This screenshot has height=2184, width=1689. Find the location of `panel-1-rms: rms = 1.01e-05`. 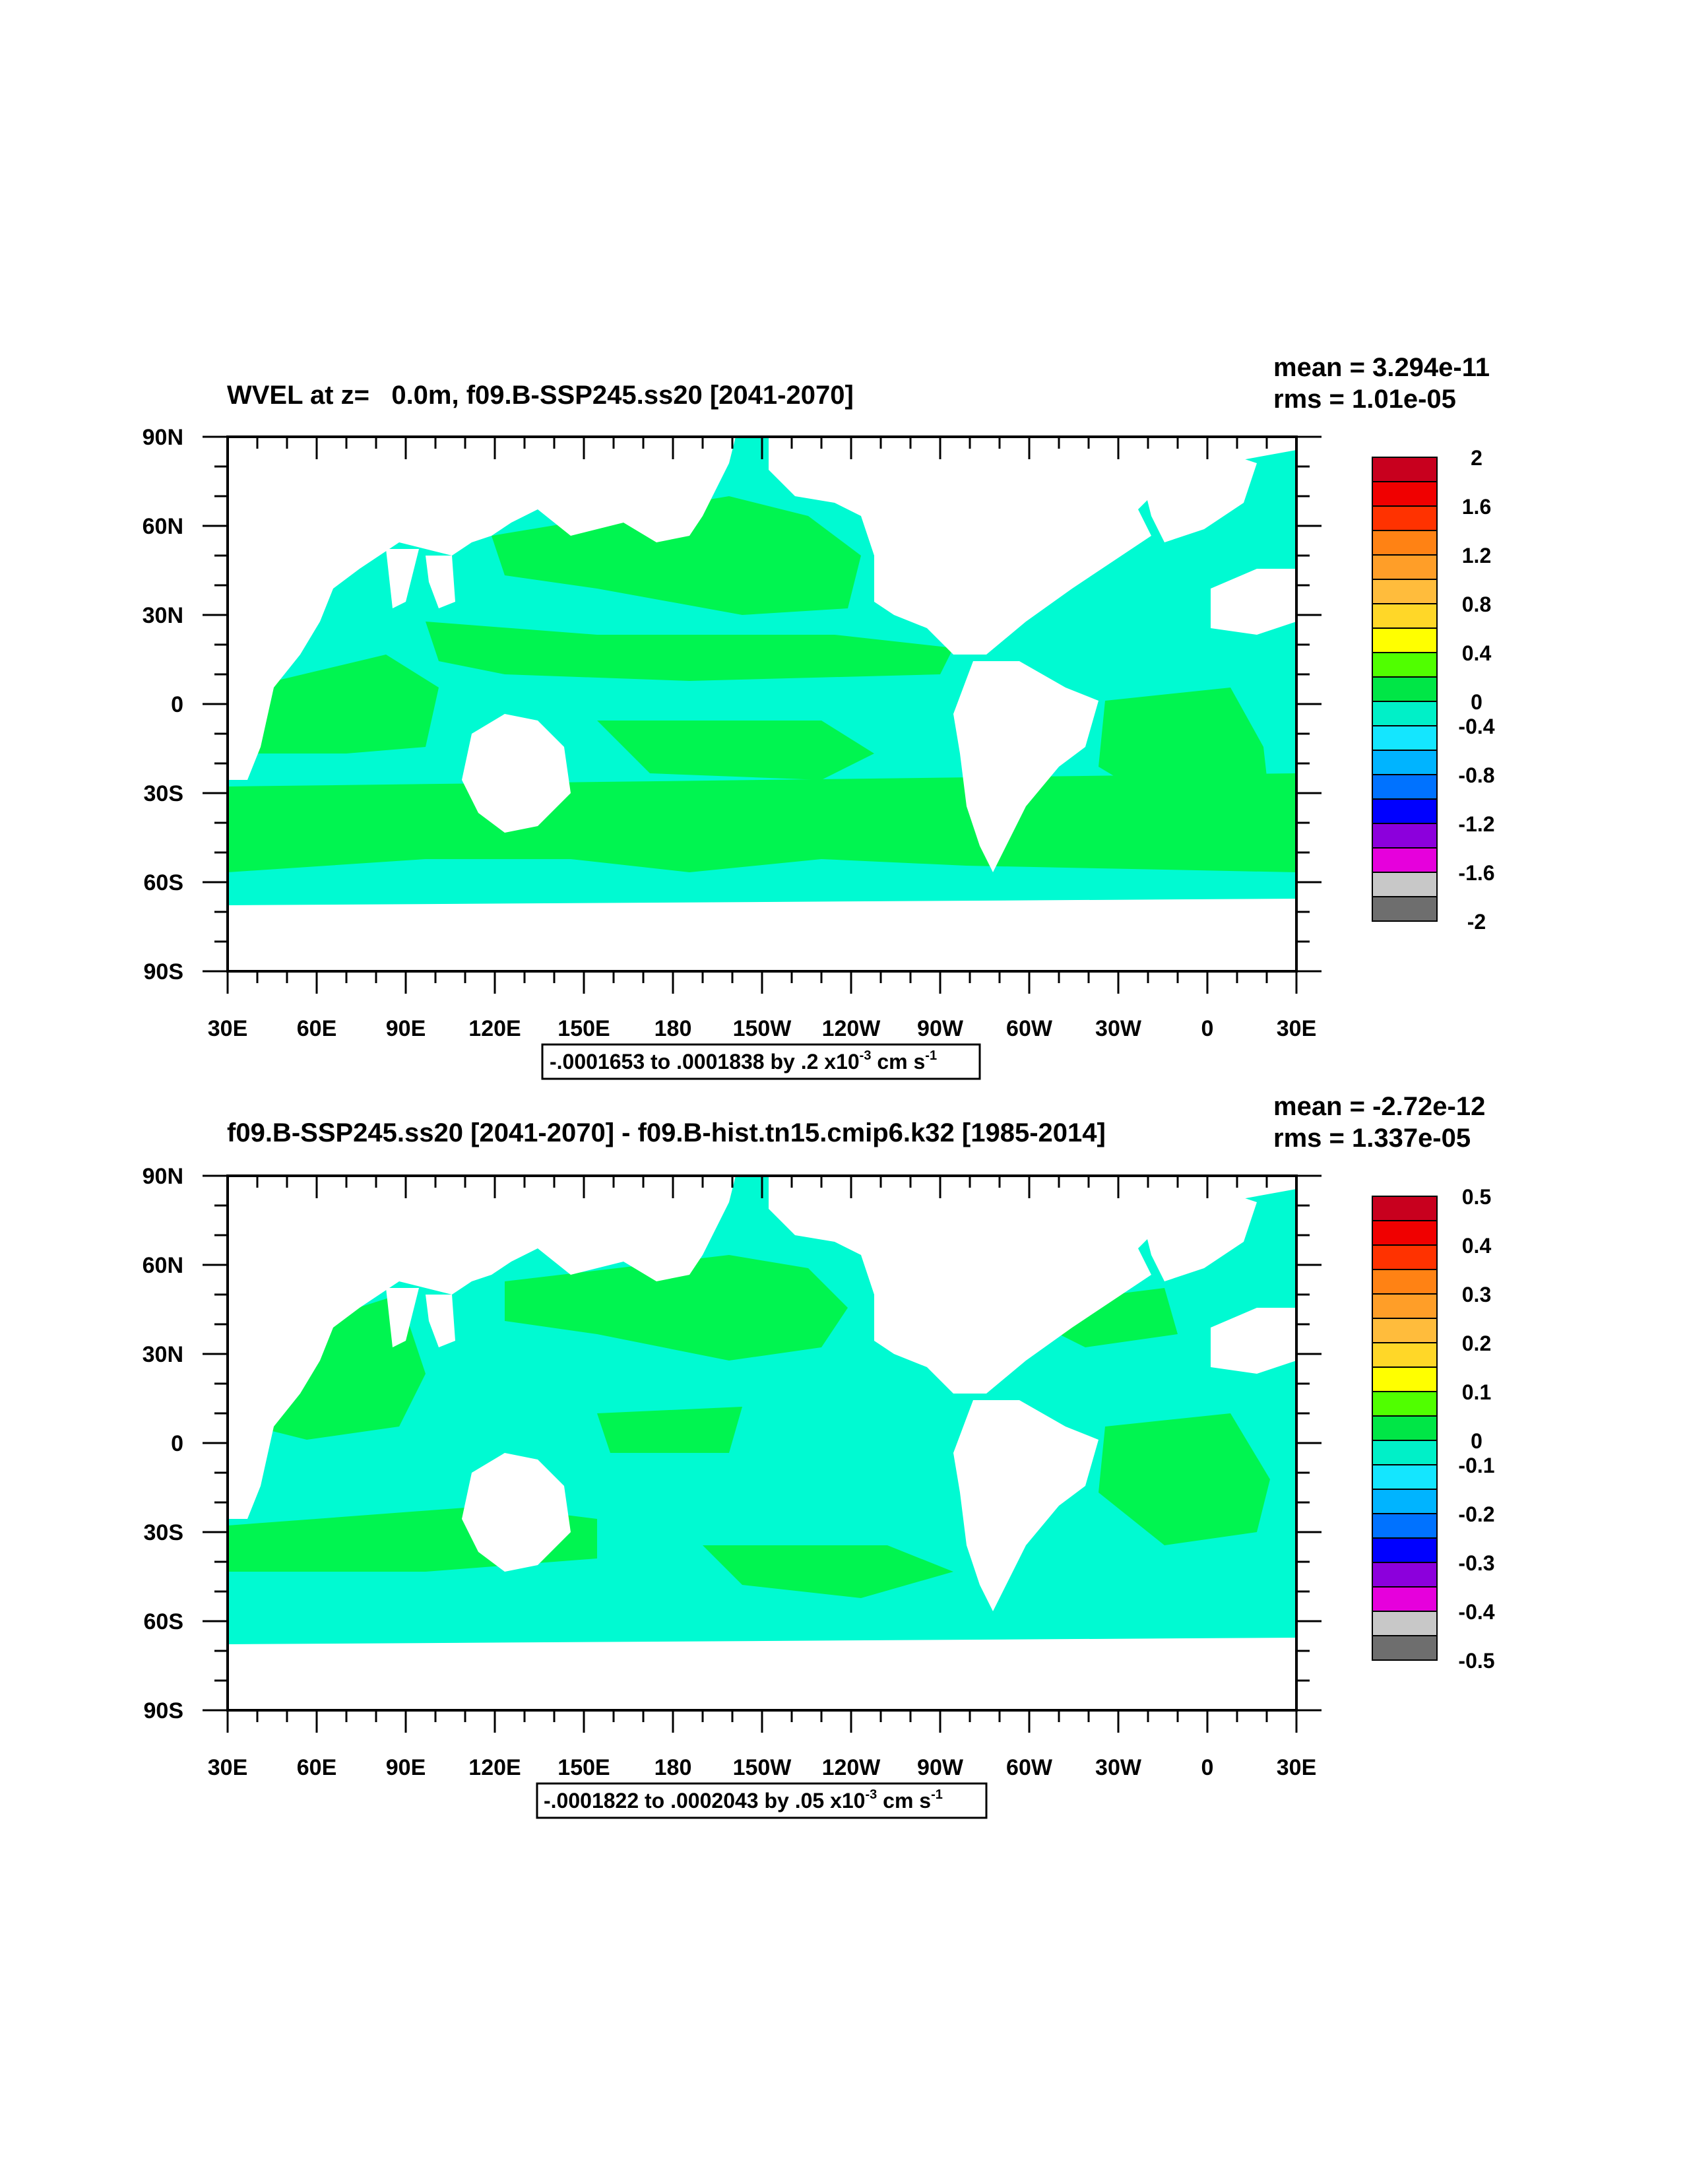

panel-1-rms: rms = 1.01e-05 is located at coordinates (1364, 399).